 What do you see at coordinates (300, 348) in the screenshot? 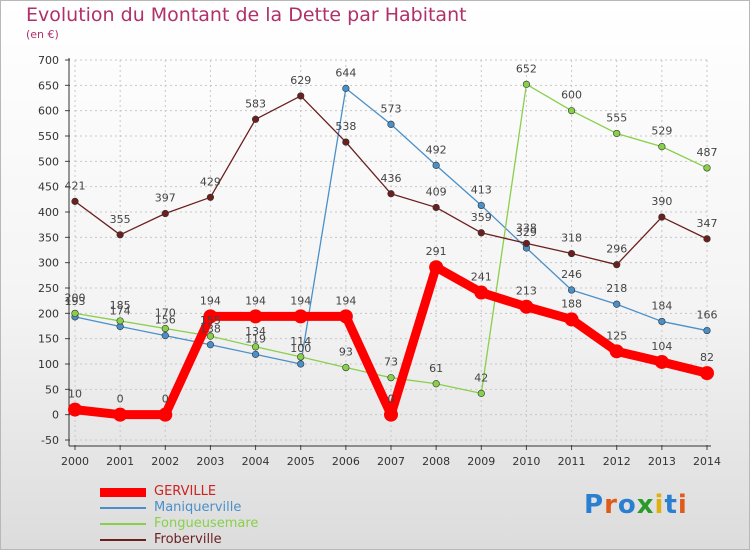
I see `data-label: 100` at bounding box center [300, 348].